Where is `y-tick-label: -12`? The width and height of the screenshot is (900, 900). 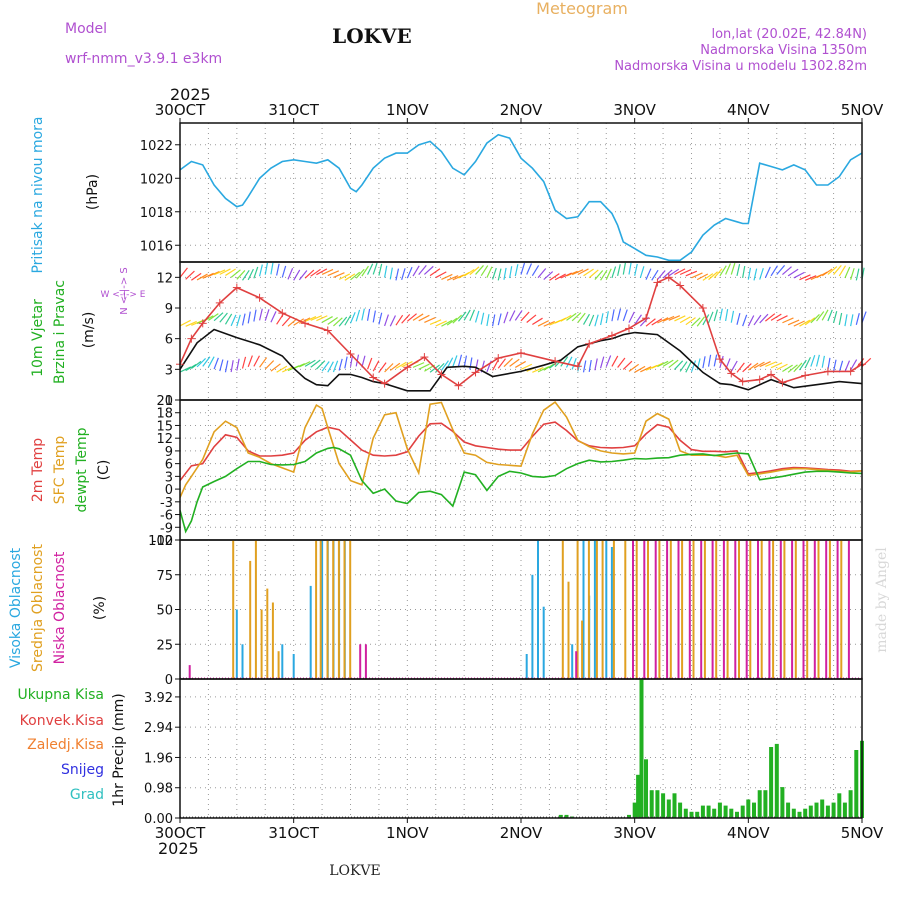 y-tick-label: -12 is located at coordinates (162, 541).